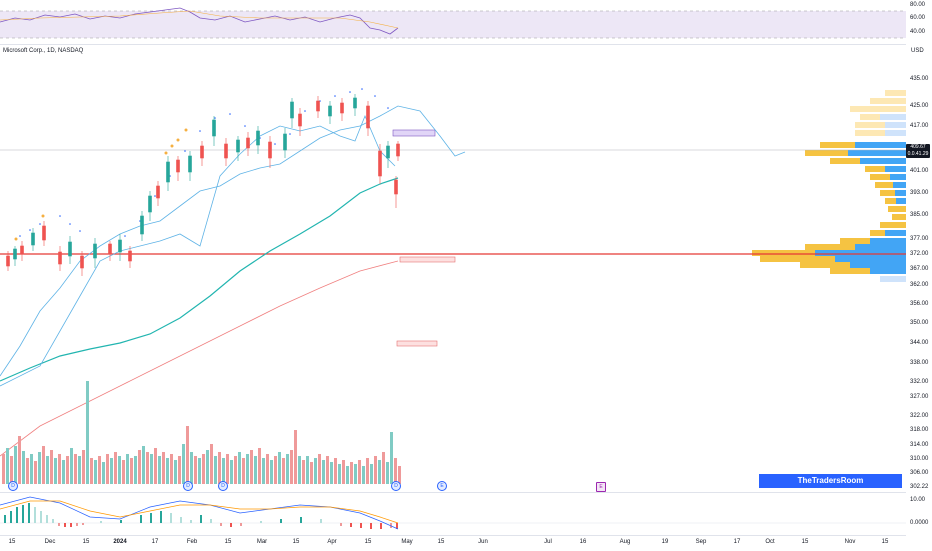 The width and height of the screenshot is (932, 551). I want to click on time-tick: May, so click(407, 542).